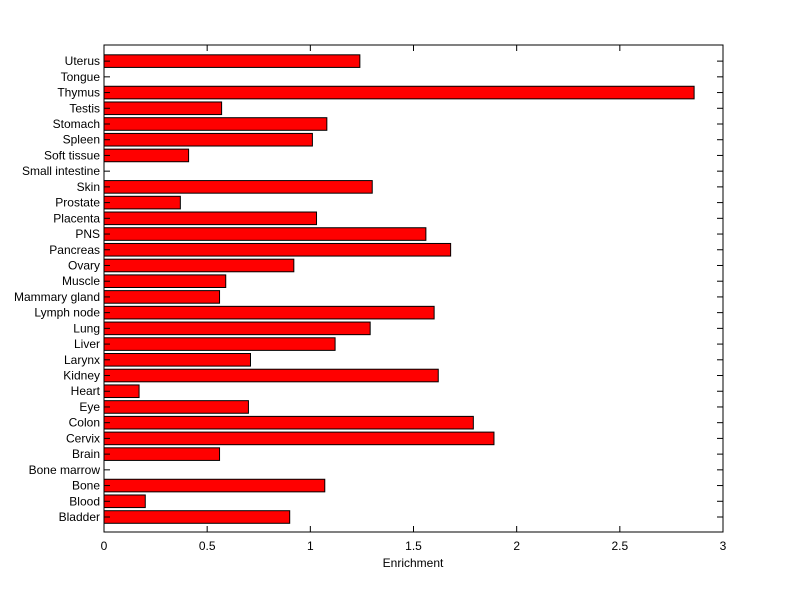 The height and width of the screenshot is (599, 800). What do you see at coordinates (177, 360) in the screenshot?
I see `bar-larynx` at bounding box center [177, 360].